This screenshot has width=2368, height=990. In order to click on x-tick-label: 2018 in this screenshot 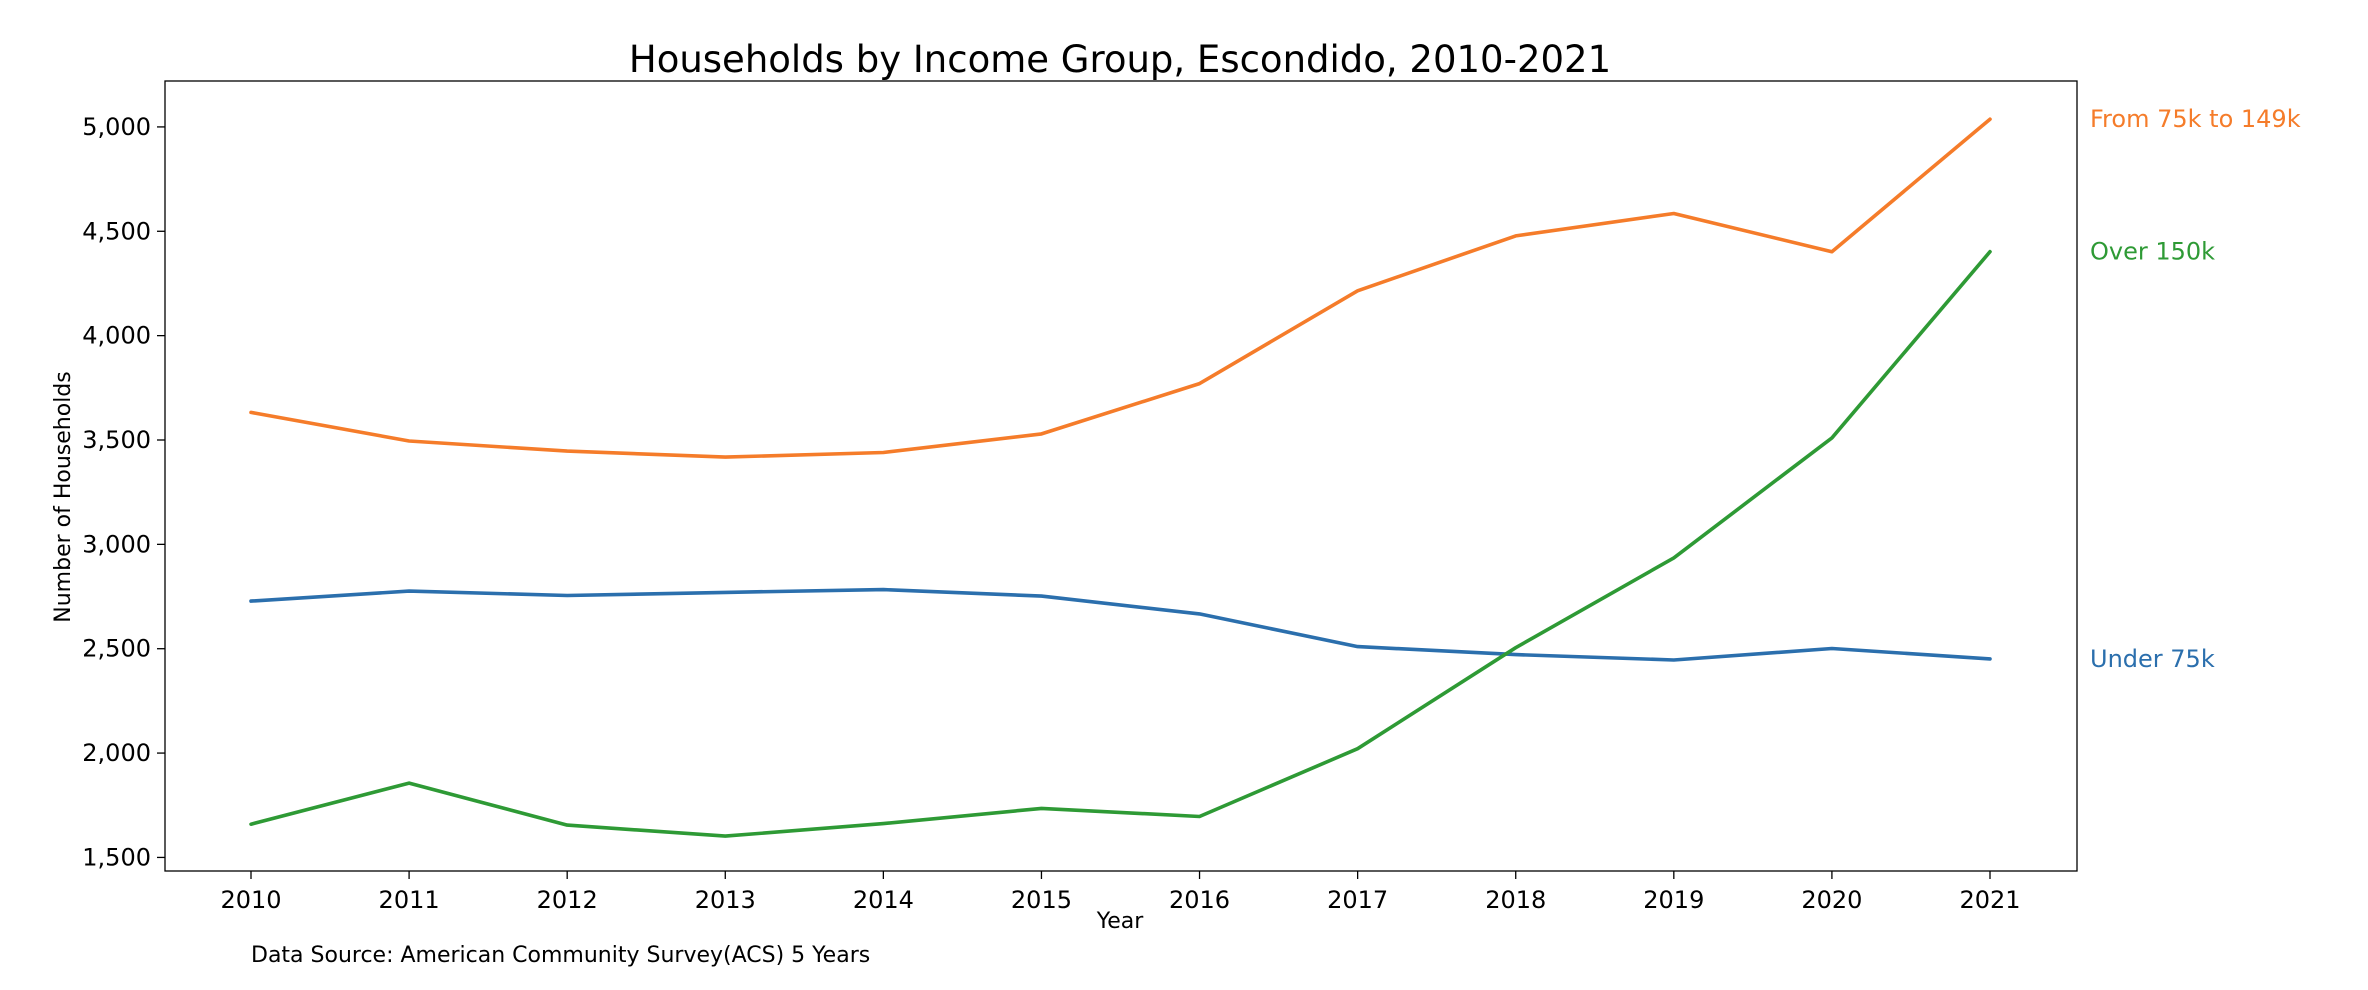, I will do `click(1515, 900)`.